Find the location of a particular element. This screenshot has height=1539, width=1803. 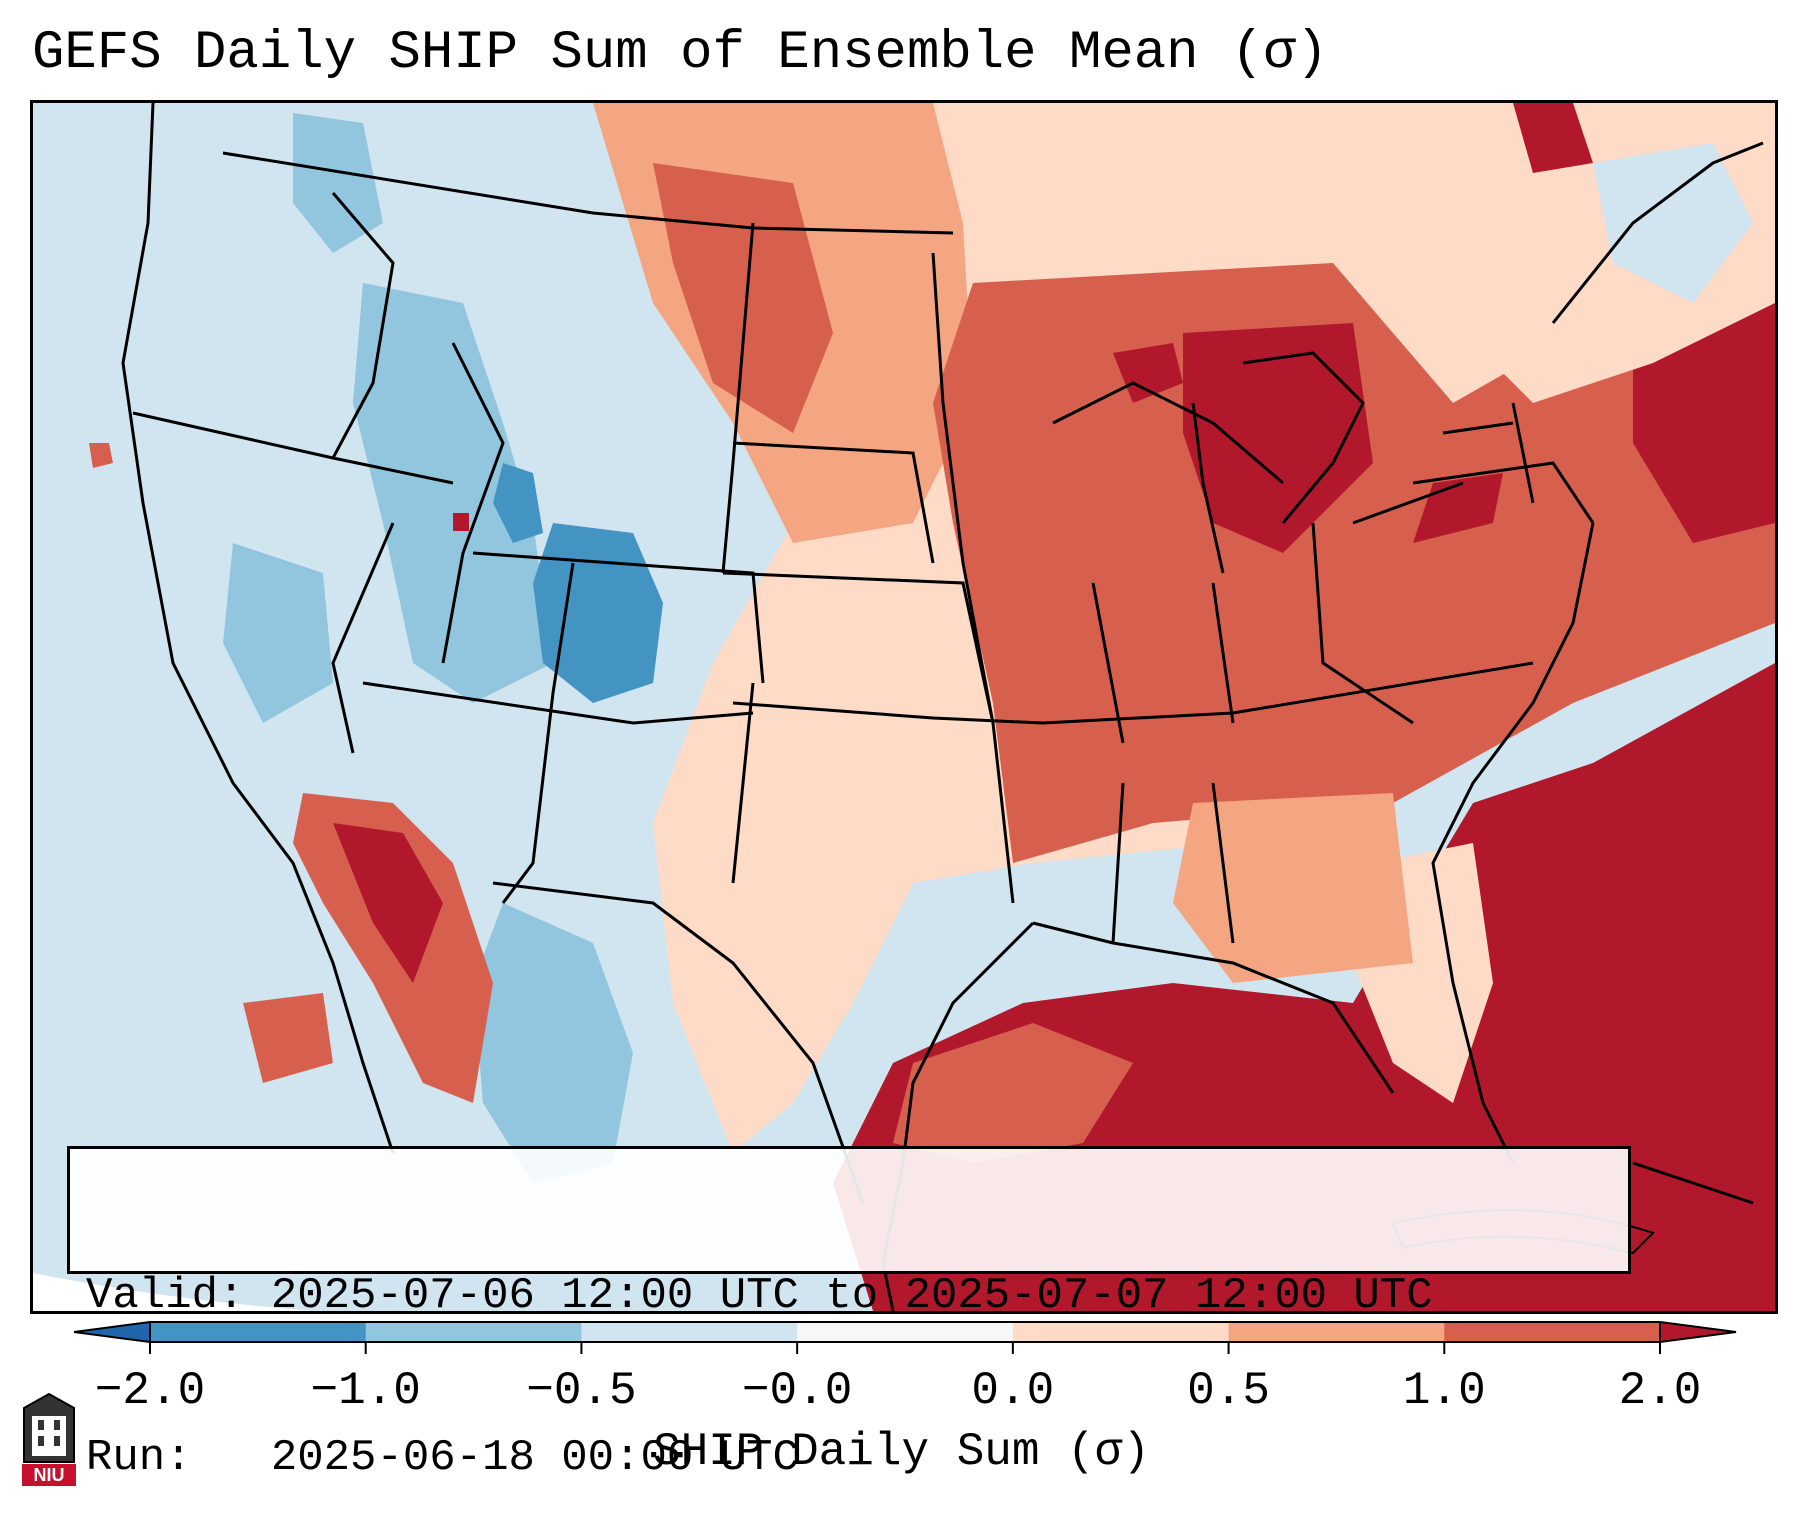

region-wyoming-spot is located at coordinates (518, 503).